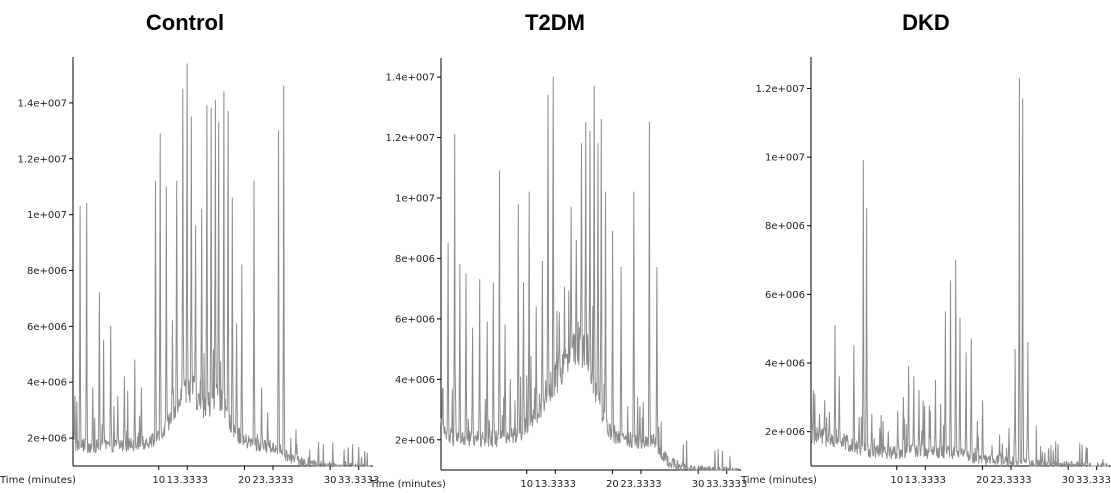 The width and height of the screenshot is (1111, 493). Describe the element at coordinates (185, 22) in the screenshot. I see `chart-title: Control` at that location.